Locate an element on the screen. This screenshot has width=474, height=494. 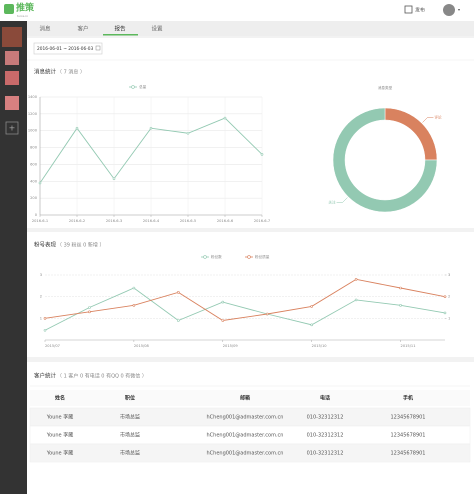
user-avatar is located at coordinates (449, 10).